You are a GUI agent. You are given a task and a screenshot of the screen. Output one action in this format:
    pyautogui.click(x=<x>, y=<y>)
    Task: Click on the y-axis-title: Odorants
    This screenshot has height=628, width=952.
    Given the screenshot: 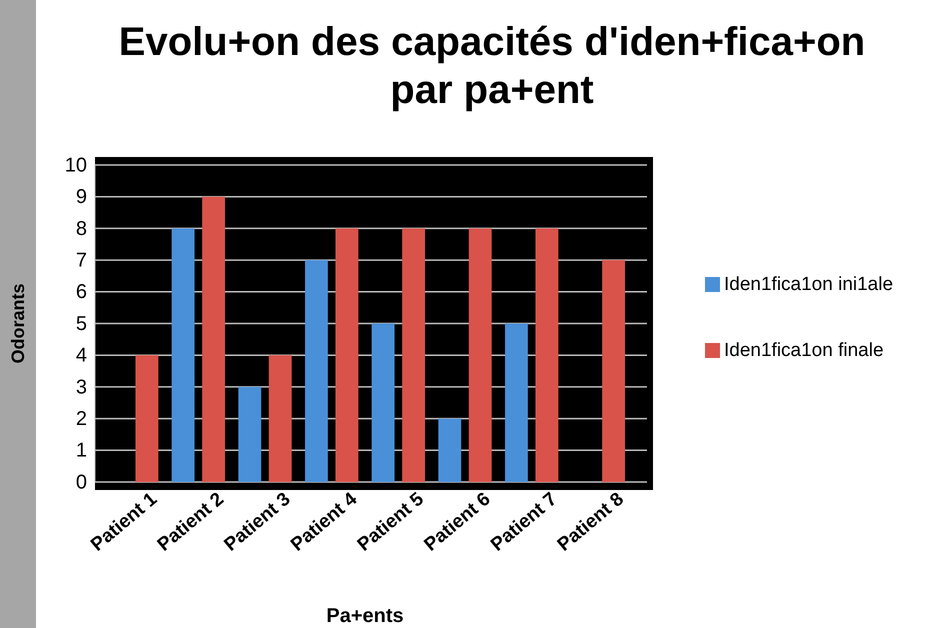 What is the action you would take?
    pyautogui.click(x=18, y=323)
    